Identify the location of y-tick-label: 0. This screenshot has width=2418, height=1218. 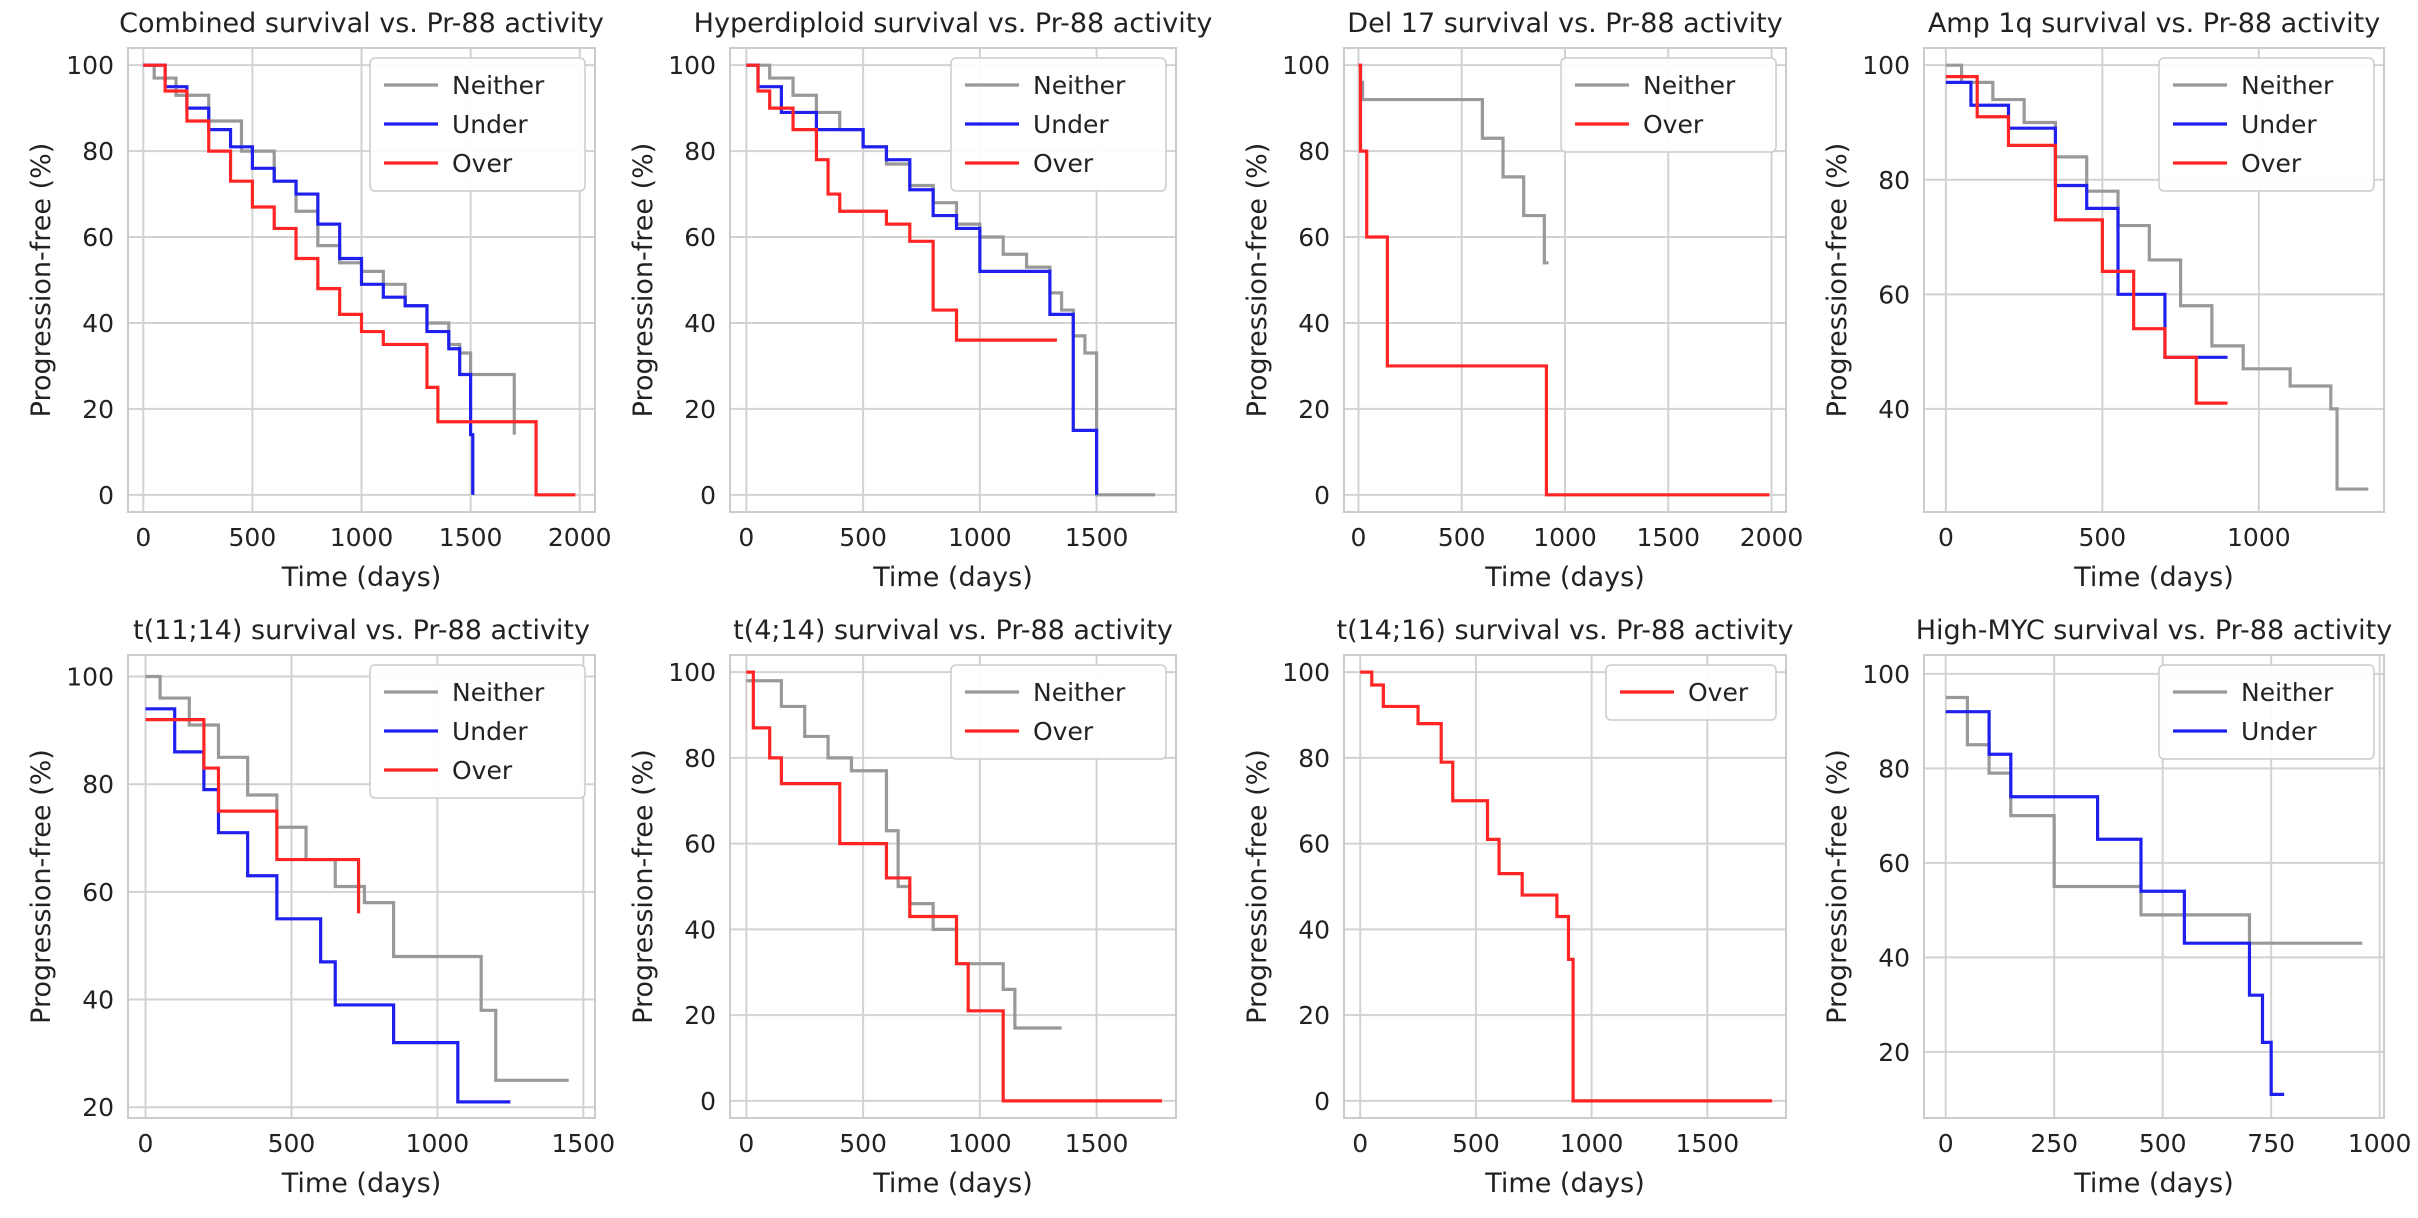
(708, 1101).